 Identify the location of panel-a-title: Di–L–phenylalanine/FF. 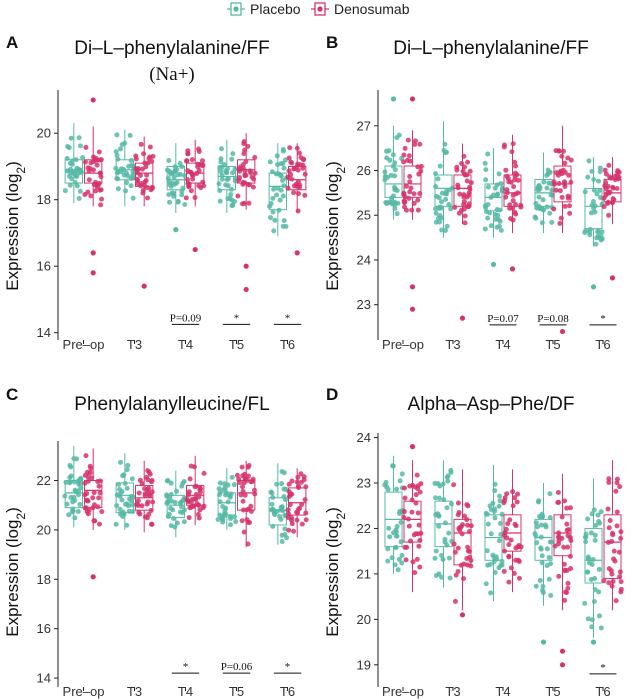
(171, 48).